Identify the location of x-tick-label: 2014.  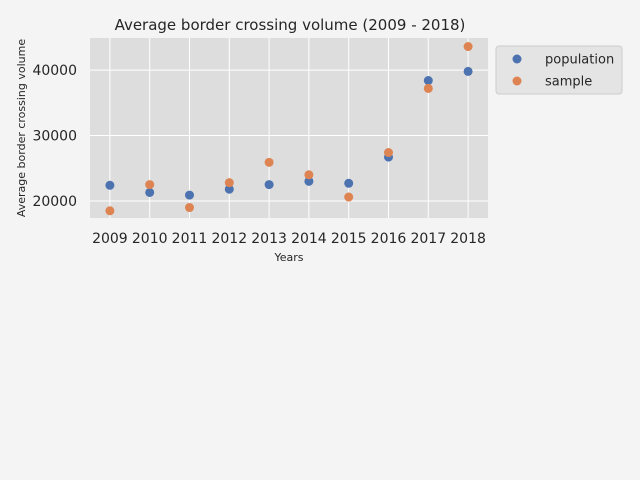
(309, 239).